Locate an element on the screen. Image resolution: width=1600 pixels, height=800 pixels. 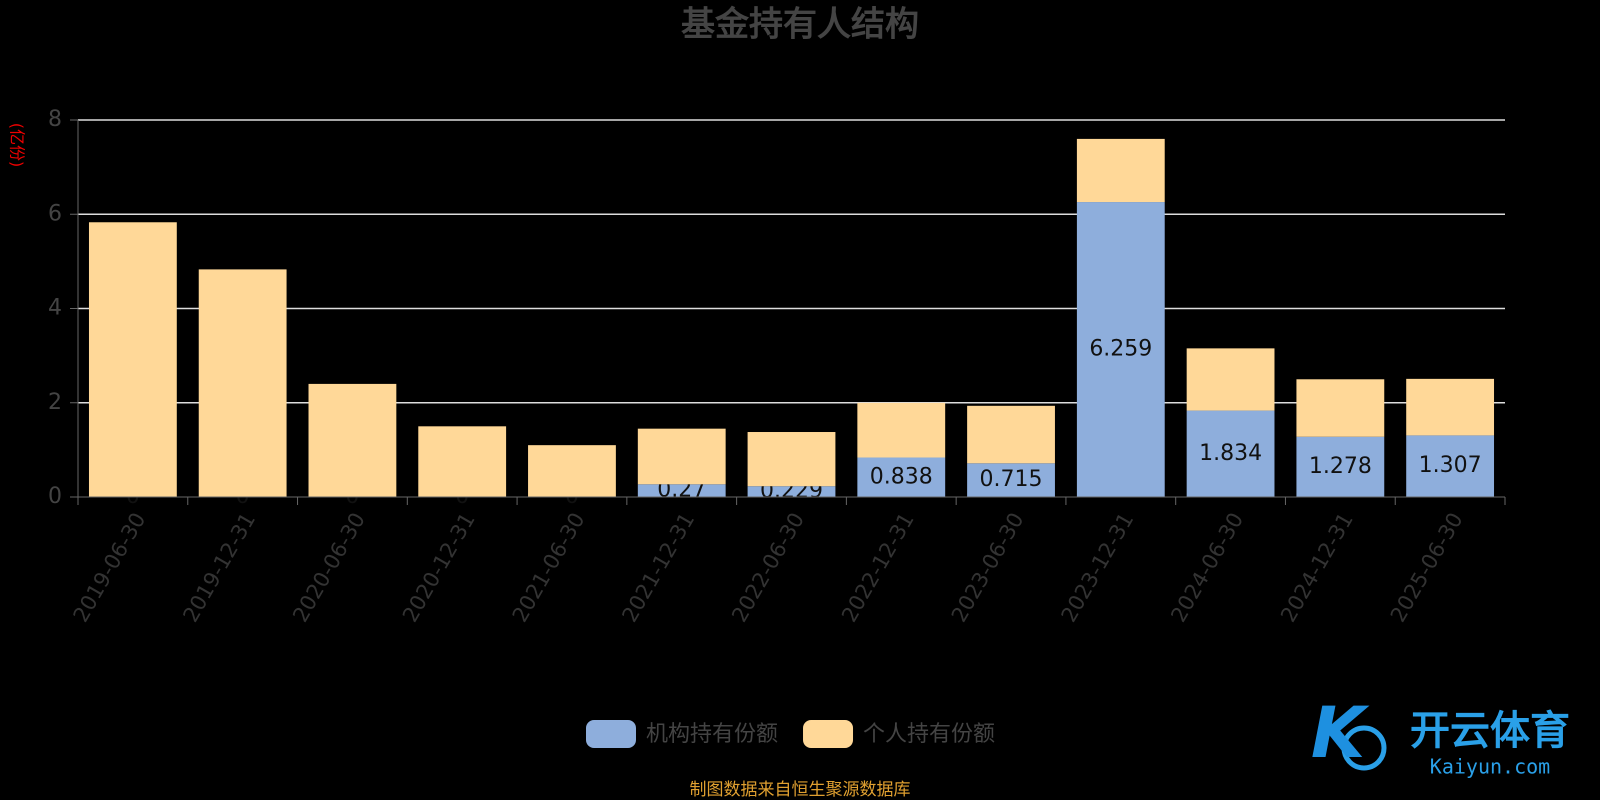
value-label: 0.715 is located at coordinates (1011, 479).